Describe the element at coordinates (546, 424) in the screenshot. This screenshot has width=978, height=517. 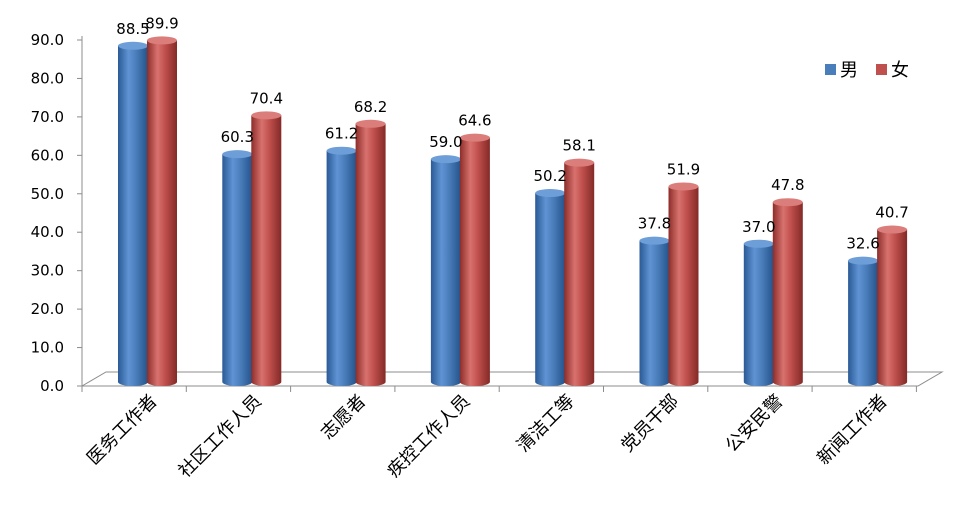
I see `x-category-label: 清洁工等` at that location.